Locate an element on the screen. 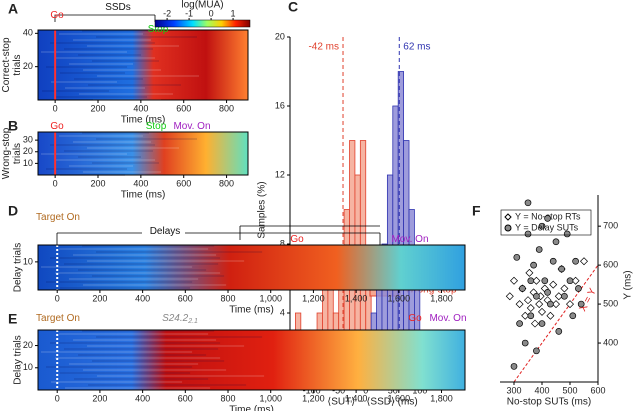 The image size is (640, 411). y-axis-label: Delay trials is located at coordinates (18, 359).